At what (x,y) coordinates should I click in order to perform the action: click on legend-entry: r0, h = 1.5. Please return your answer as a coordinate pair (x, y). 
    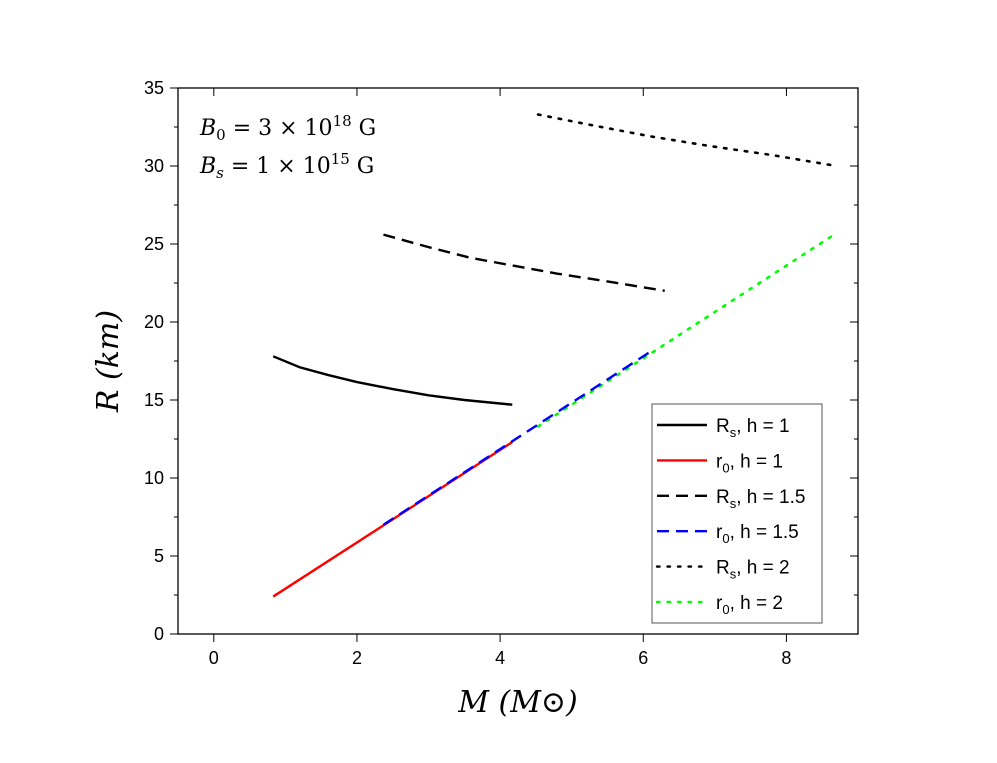
    Looking at the image, I should click on (757, 534).